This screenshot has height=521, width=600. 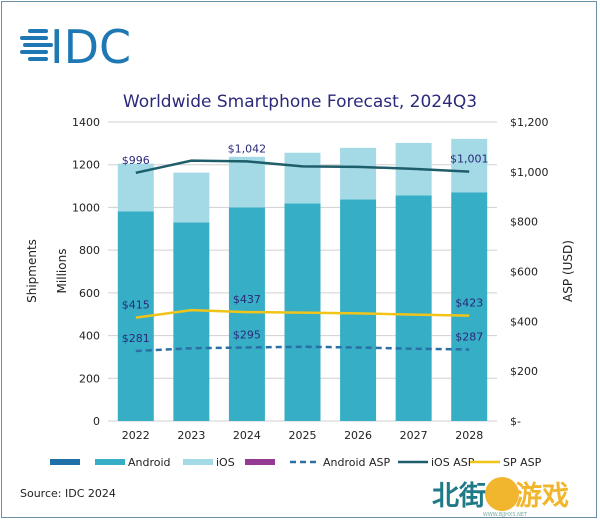 What do you see at coordinates (191, 435) in the screenshot?
I see `x-tick-label: 2023` at bounding box center [191, 435].